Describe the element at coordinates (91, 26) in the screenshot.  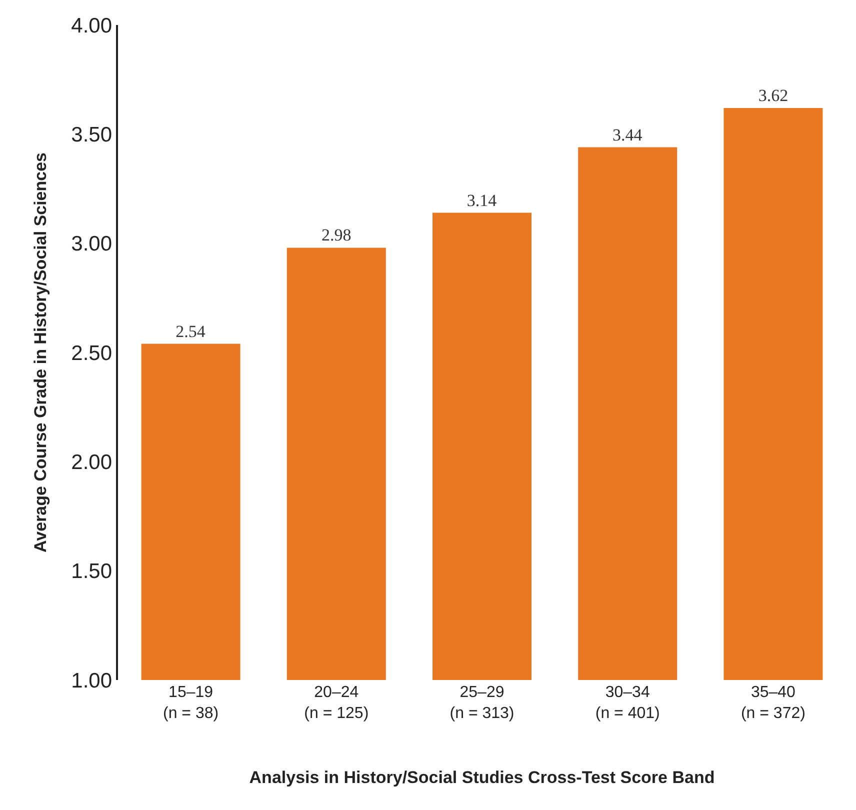
I see `y-tick-label: 4.00` at that location.